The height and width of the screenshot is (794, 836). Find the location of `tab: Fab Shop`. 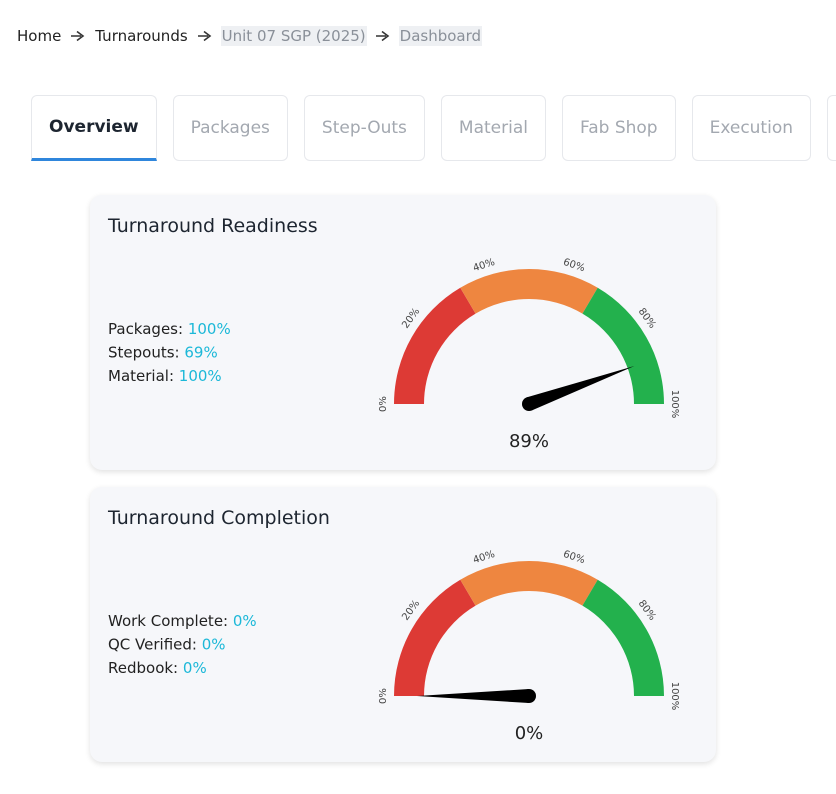

tab: Fab Shop is located at coordinates (618, 128).